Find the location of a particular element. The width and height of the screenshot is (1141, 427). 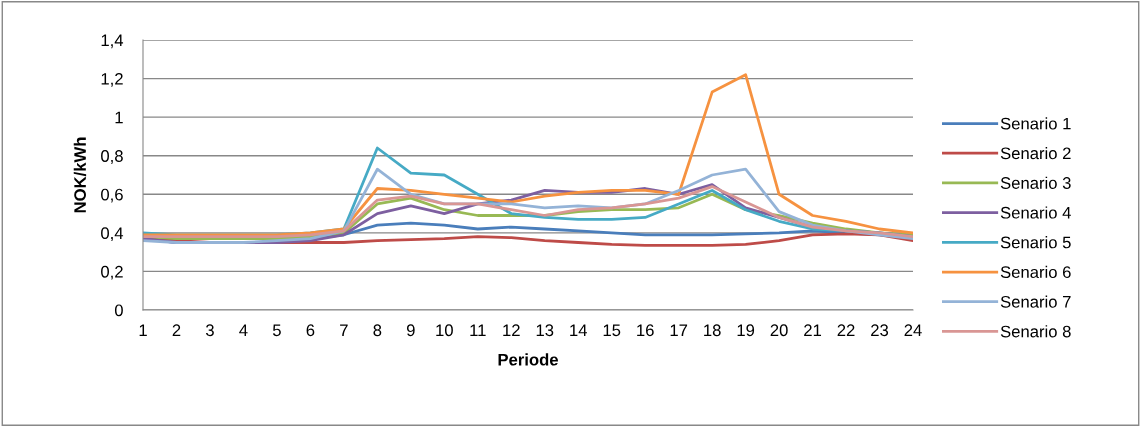

x-axis-title: Periode is located at coordinates (528, 359).